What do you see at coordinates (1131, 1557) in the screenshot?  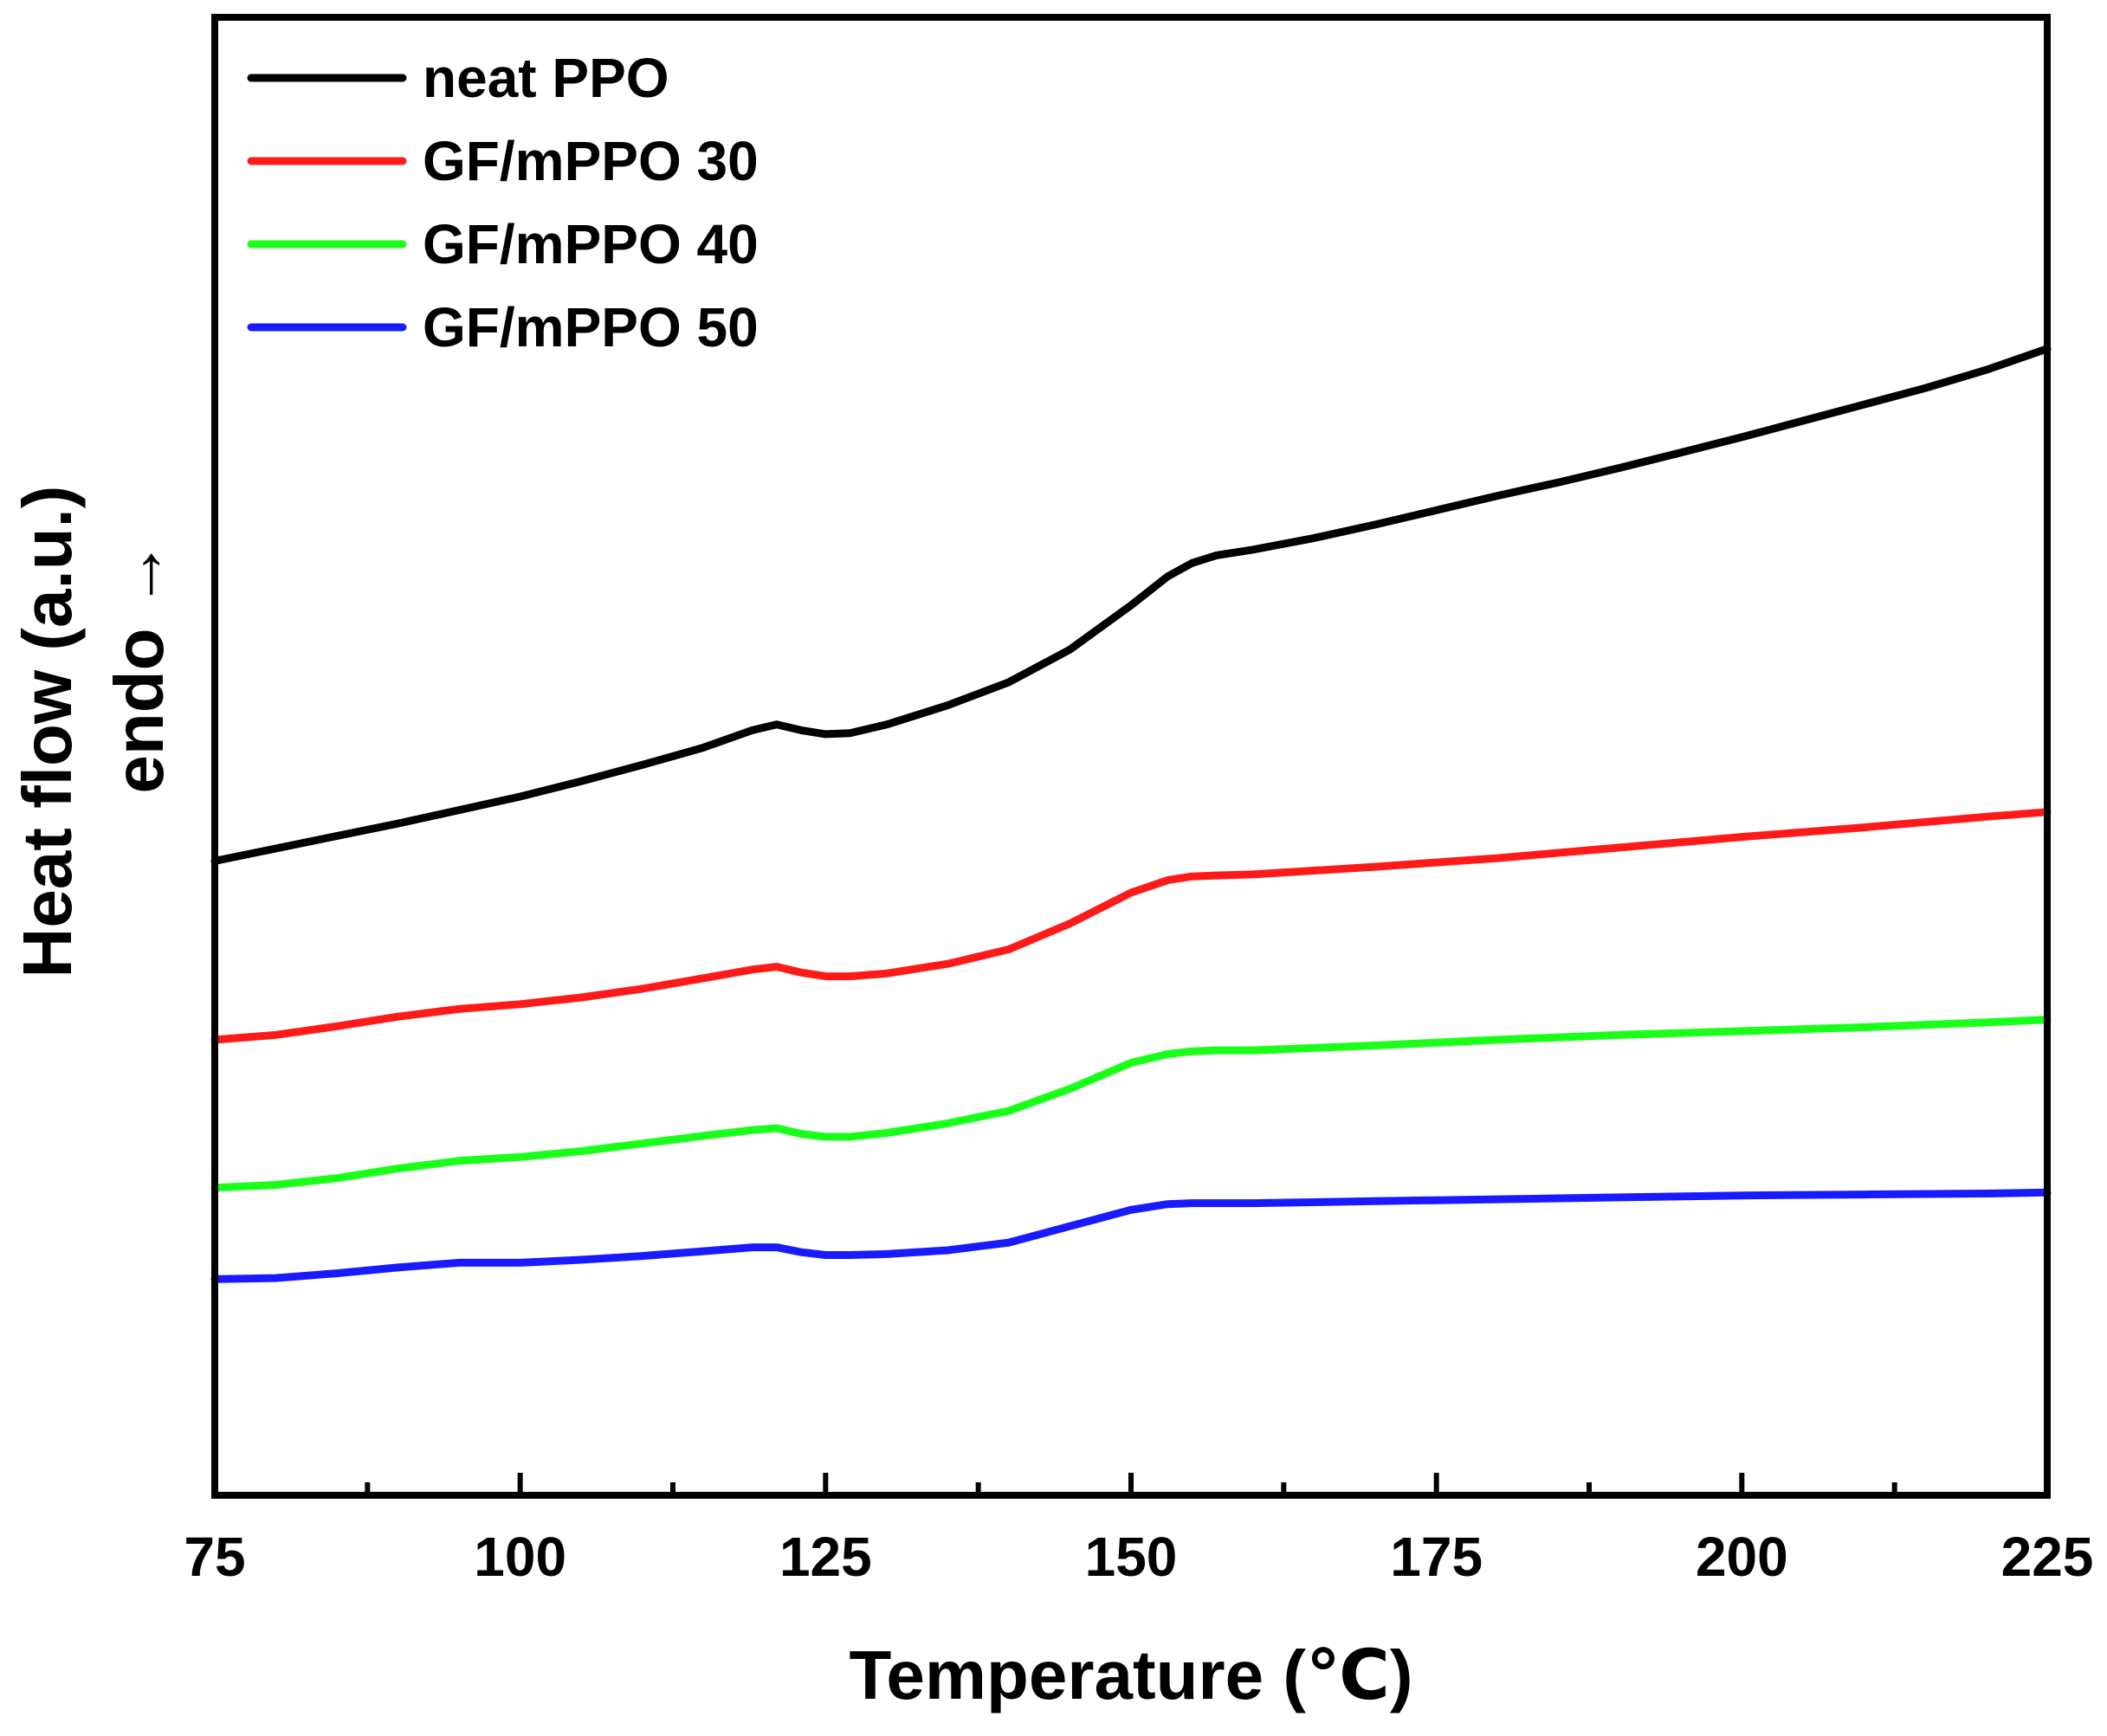 I see `x-tick-label-150: 150` at bounding box center [1131, 1557].